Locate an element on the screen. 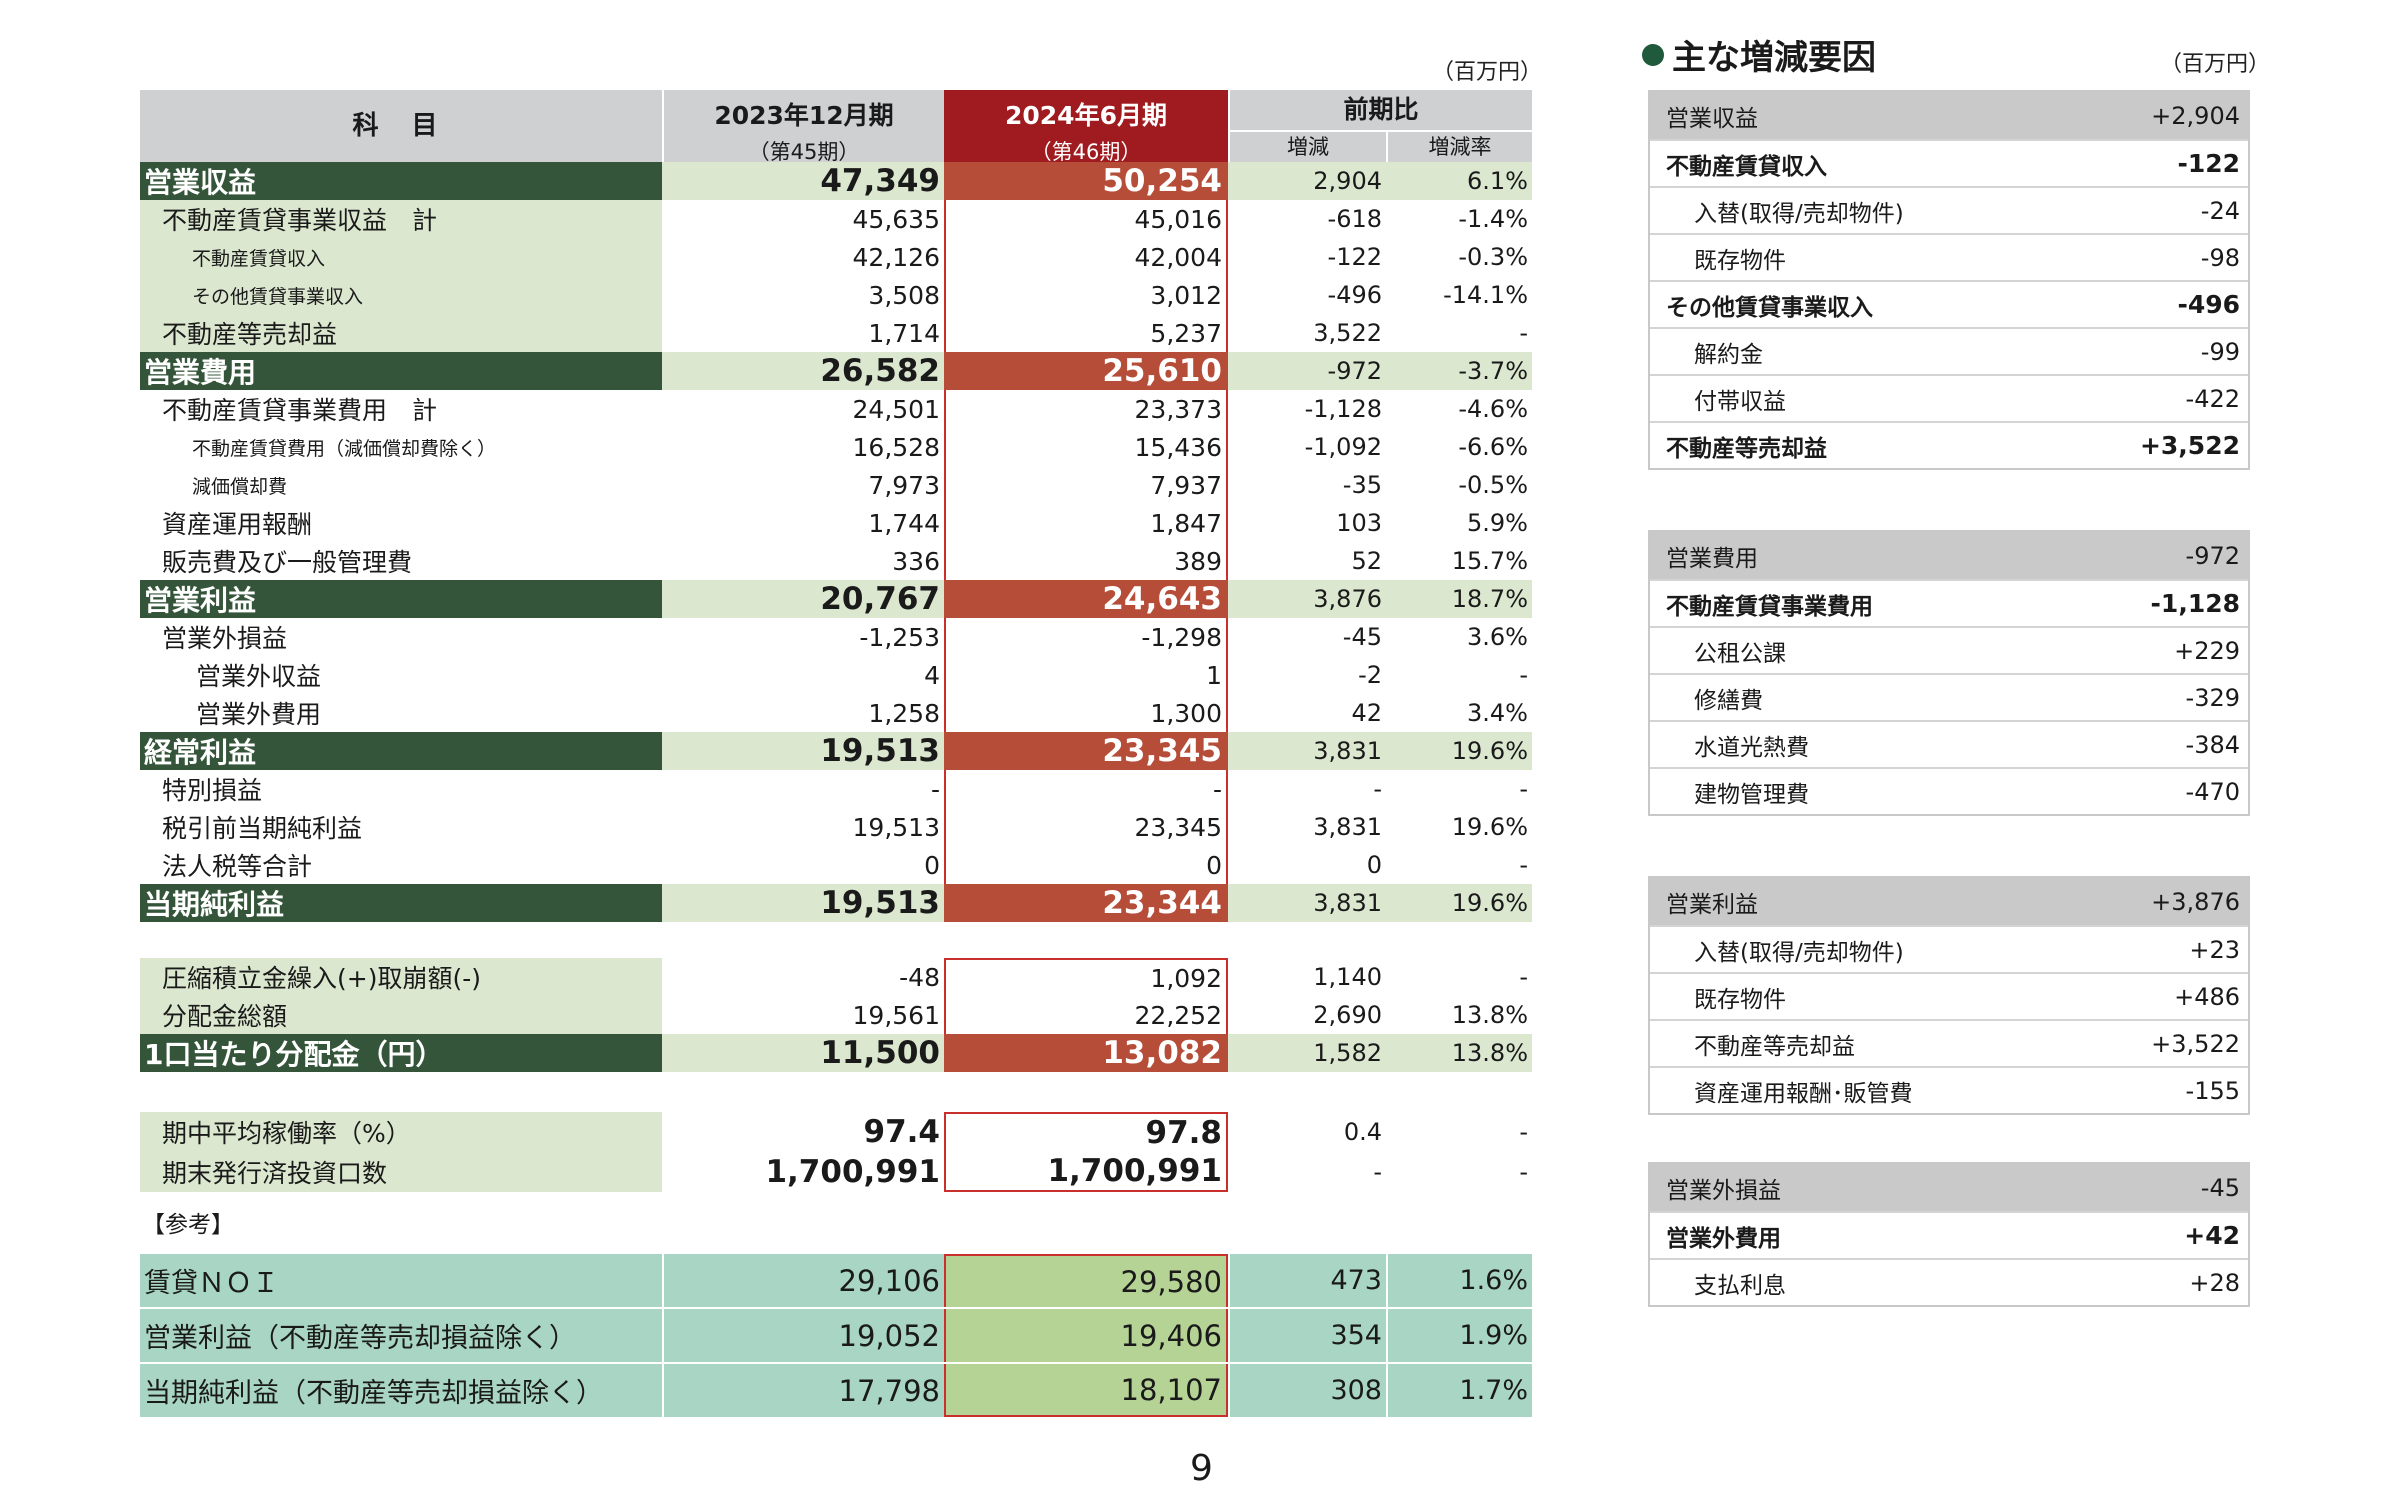 This screenshot has width=2400, height=1494. prev-value: 47,349 is located at coordinates (803, 181).